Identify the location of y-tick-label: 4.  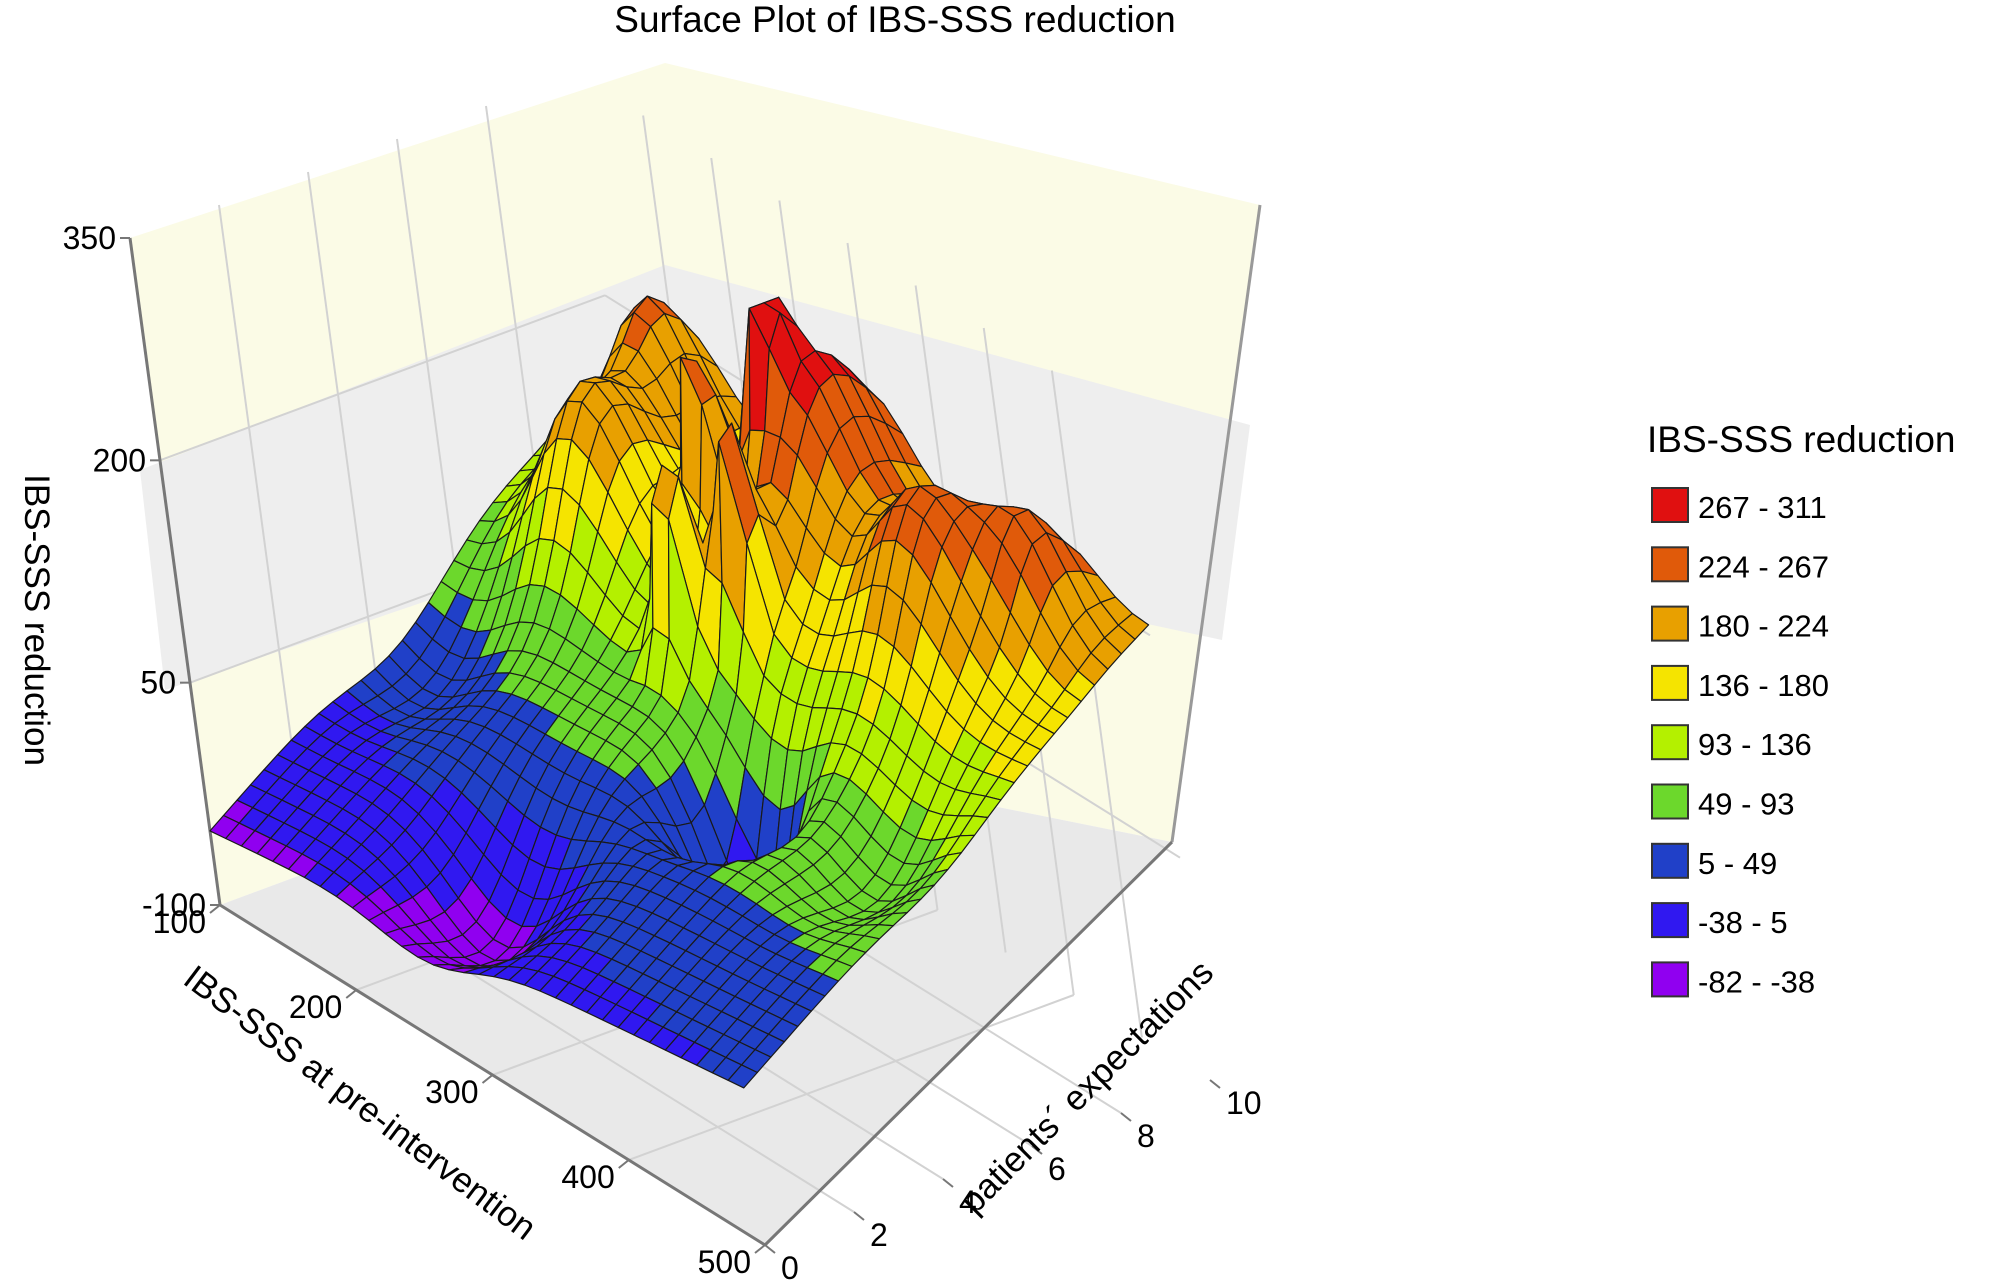
(968, 1202).